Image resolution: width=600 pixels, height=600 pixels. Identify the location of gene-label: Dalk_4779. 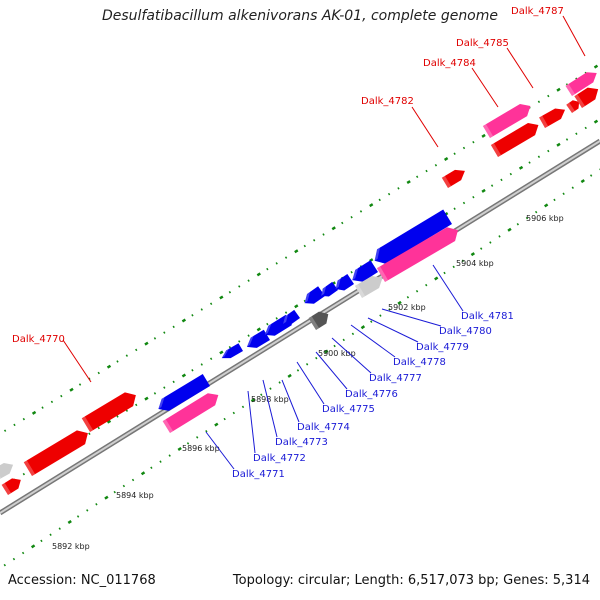
(442, 347).